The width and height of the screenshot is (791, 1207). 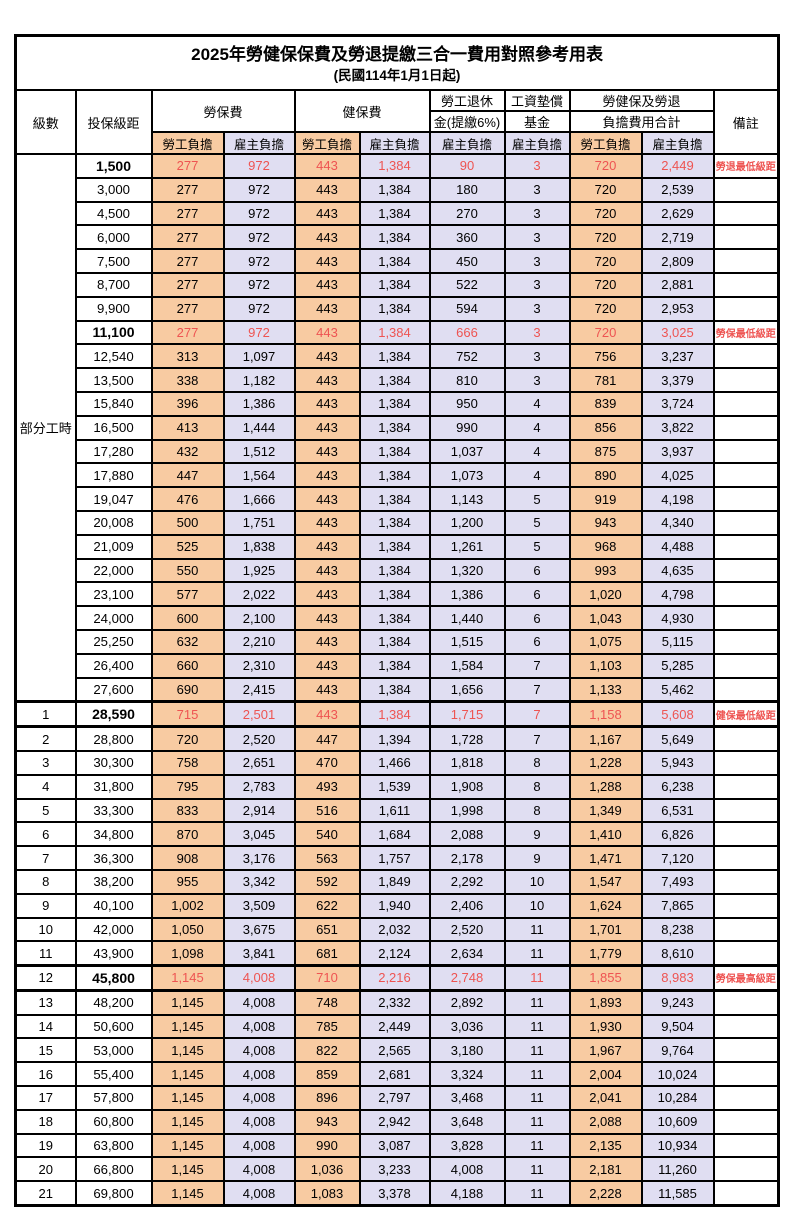 What do you see at coordinates (605, 905) in the screenshot?
I see `fee-cell: 1,624` at bounding box center [605, 905].